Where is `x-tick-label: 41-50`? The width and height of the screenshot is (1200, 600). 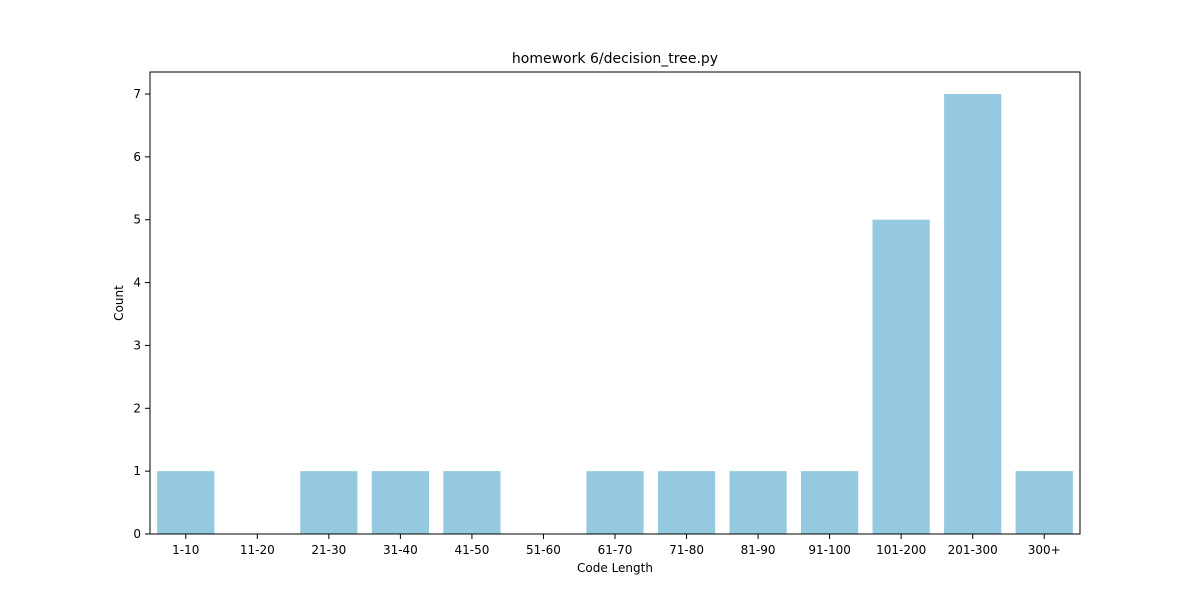
x-tick-label: 41-50 is located at coordinates (471, 550).